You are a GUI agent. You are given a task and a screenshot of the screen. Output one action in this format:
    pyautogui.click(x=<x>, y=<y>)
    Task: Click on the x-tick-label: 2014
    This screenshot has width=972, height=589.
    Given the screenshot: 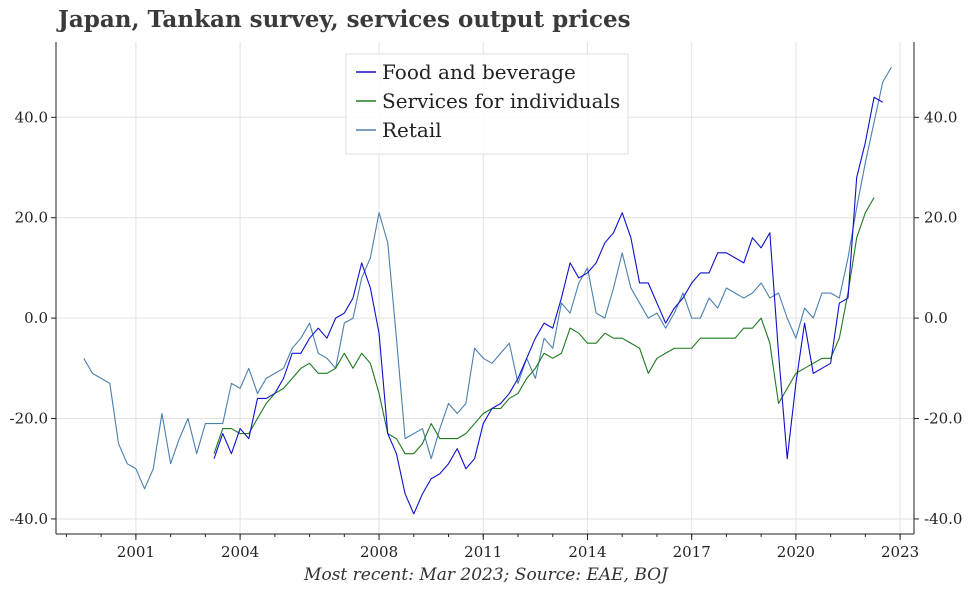 What is the action you would take?
    pyautogui.click(x=587, y=552)
    